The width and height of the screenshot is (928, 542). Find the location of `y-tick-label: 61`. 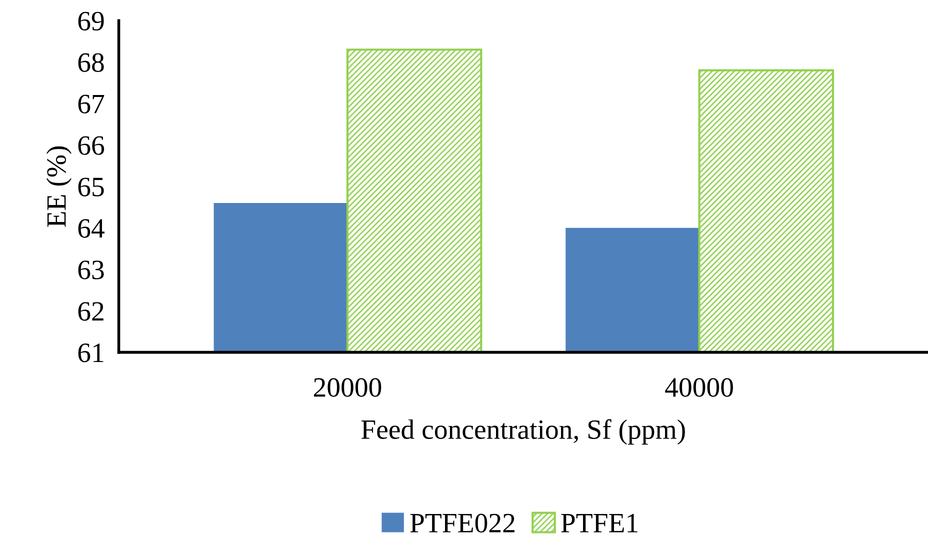

y-tick-label: 61 is located at coordinates (91, 353).